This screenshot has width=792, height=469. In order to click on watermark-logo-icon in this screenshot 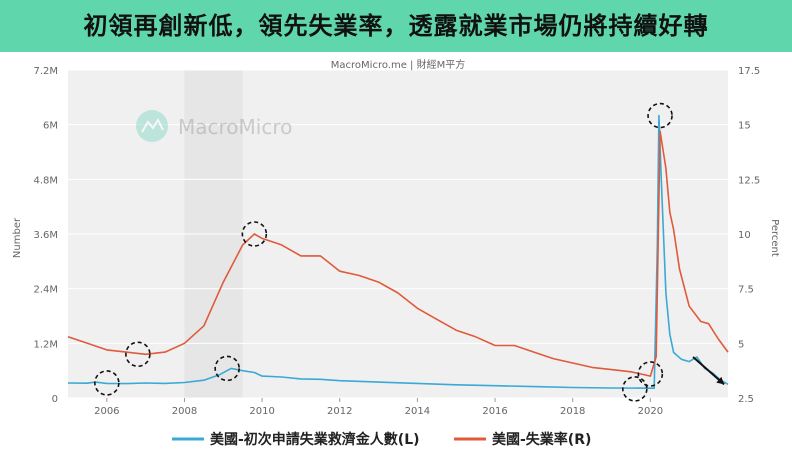, I will do `click(152, 126)`.